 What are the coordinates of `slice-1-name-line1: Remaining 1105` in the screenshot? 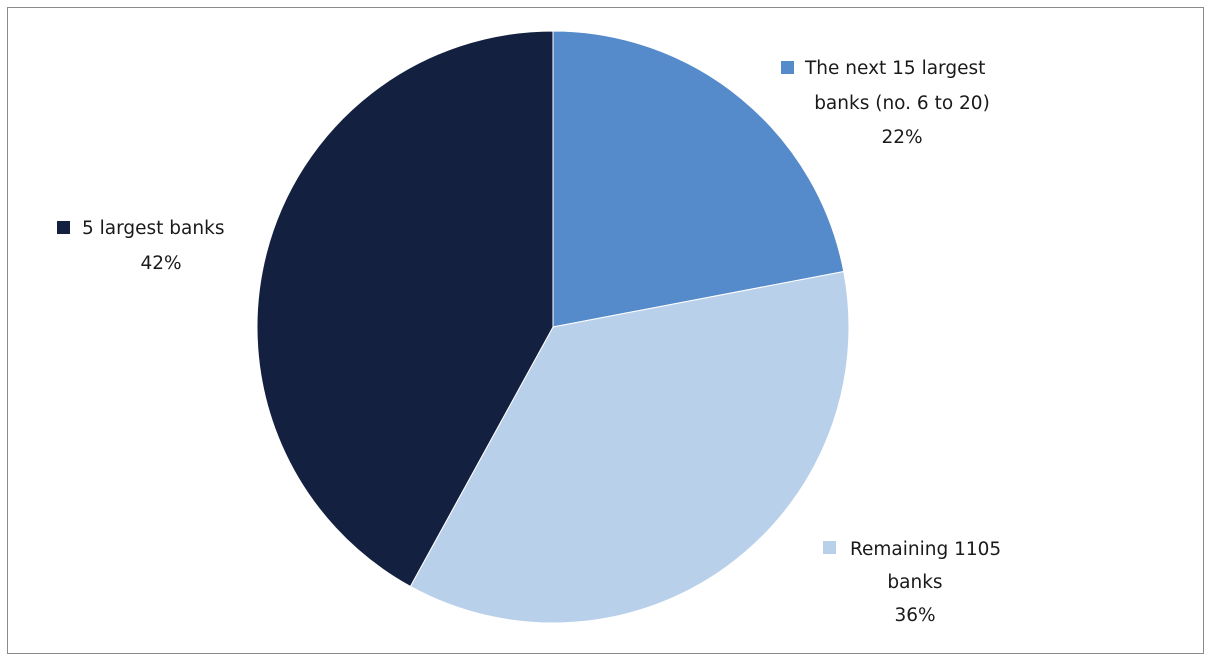 It's located at (925, 549).